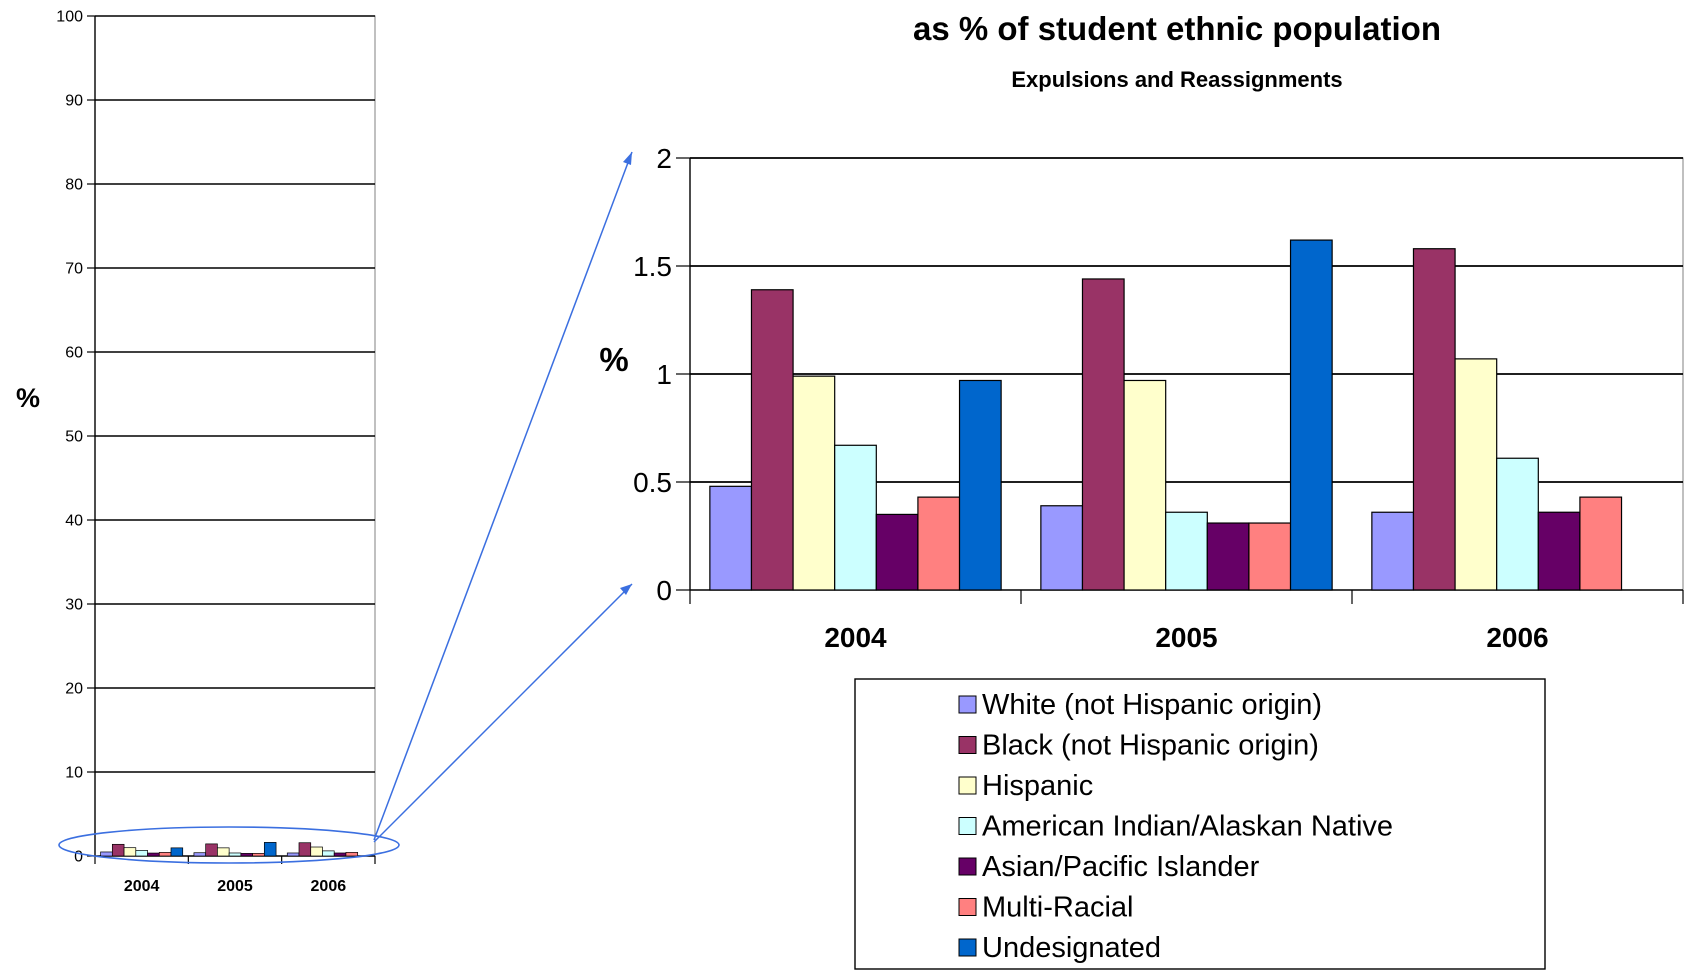  I want to click on zoom-arrow-top, so click(503, 496).